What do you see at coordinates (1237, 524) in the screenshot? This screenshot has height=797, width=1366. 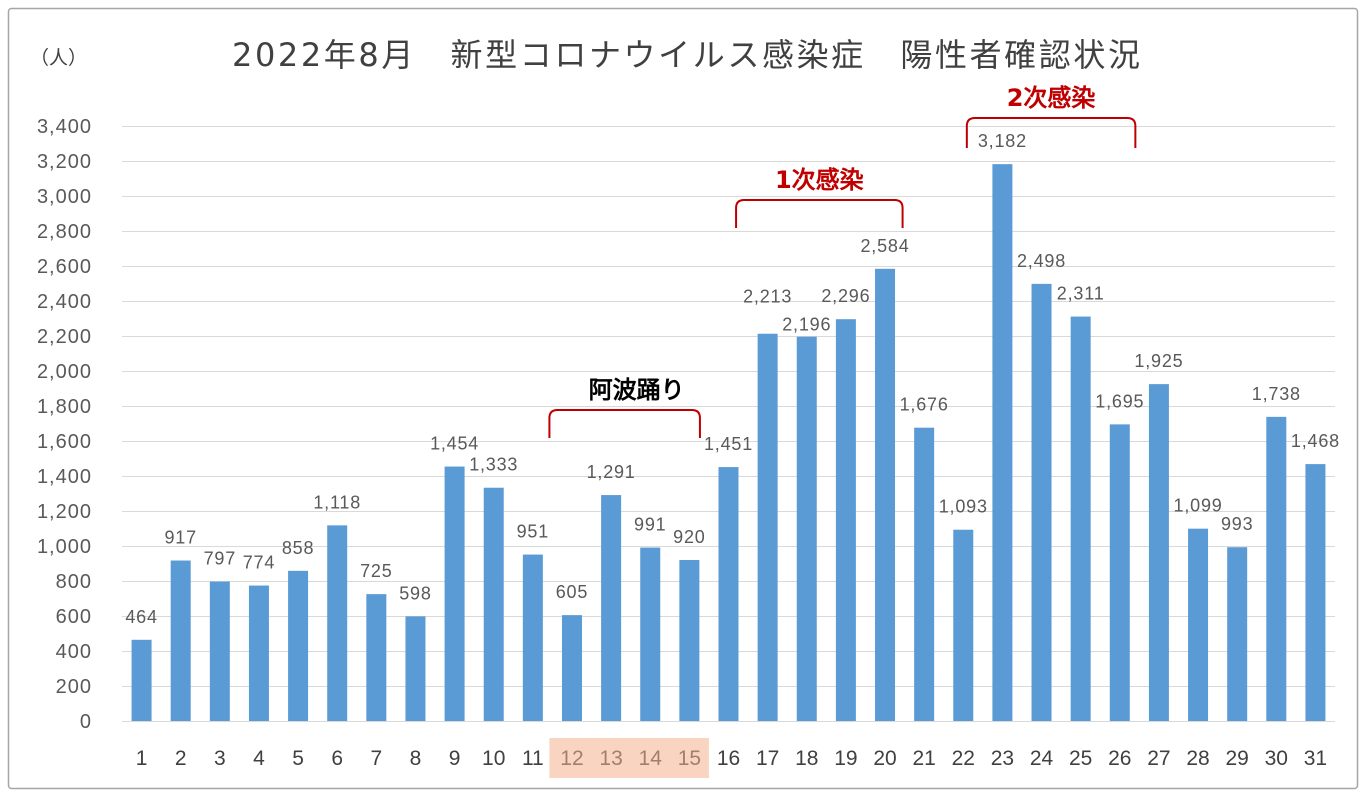 I see `data-label-day-29: 993` at bounding box center [1237, 524].